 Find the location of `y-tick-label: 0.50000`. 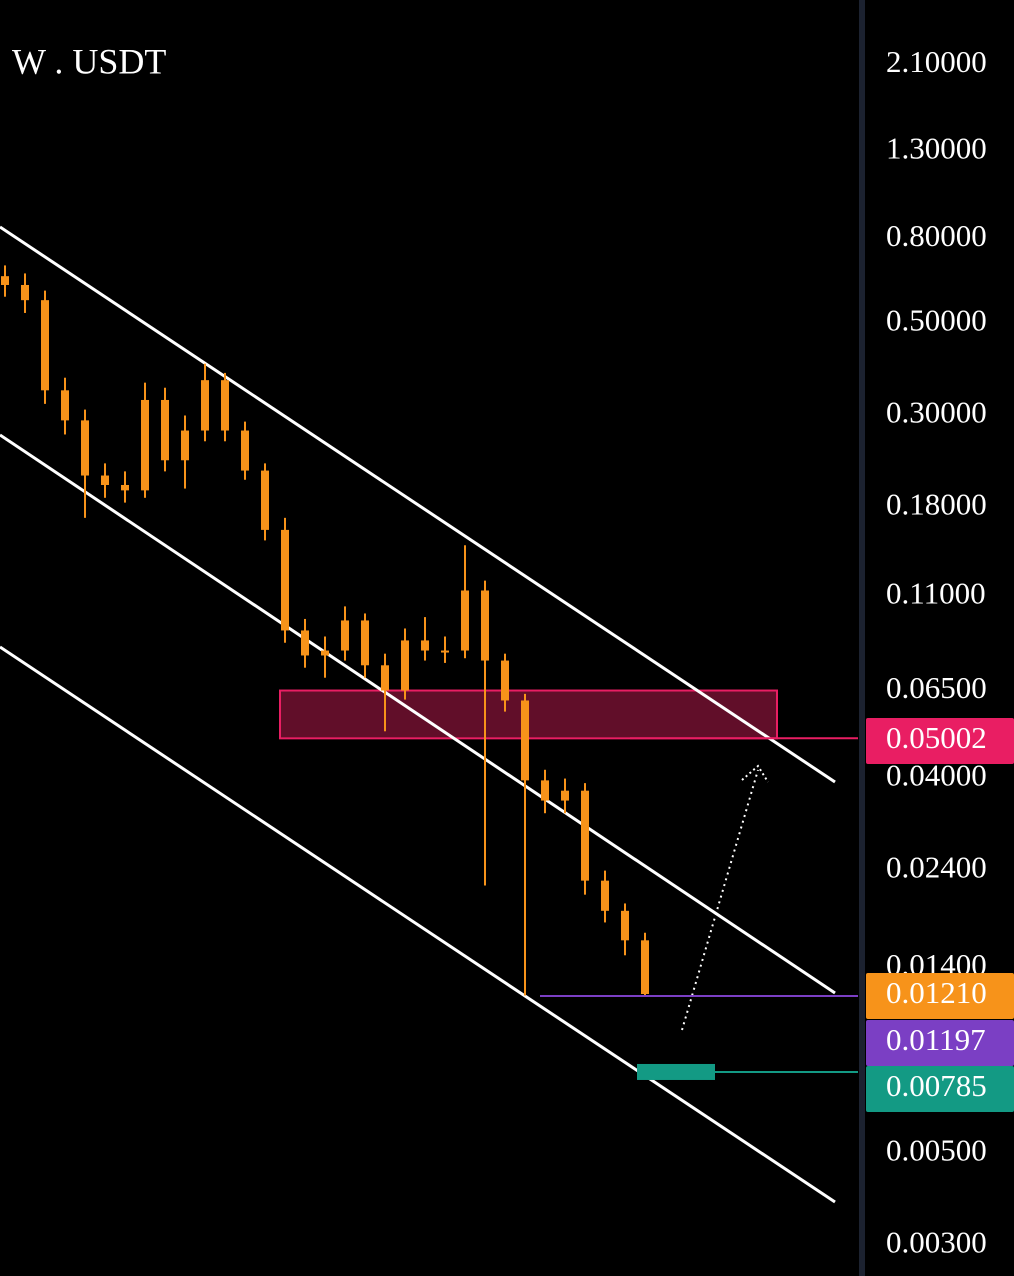

y-tick-label: 0.50000 is located at coordinates (936, 320).